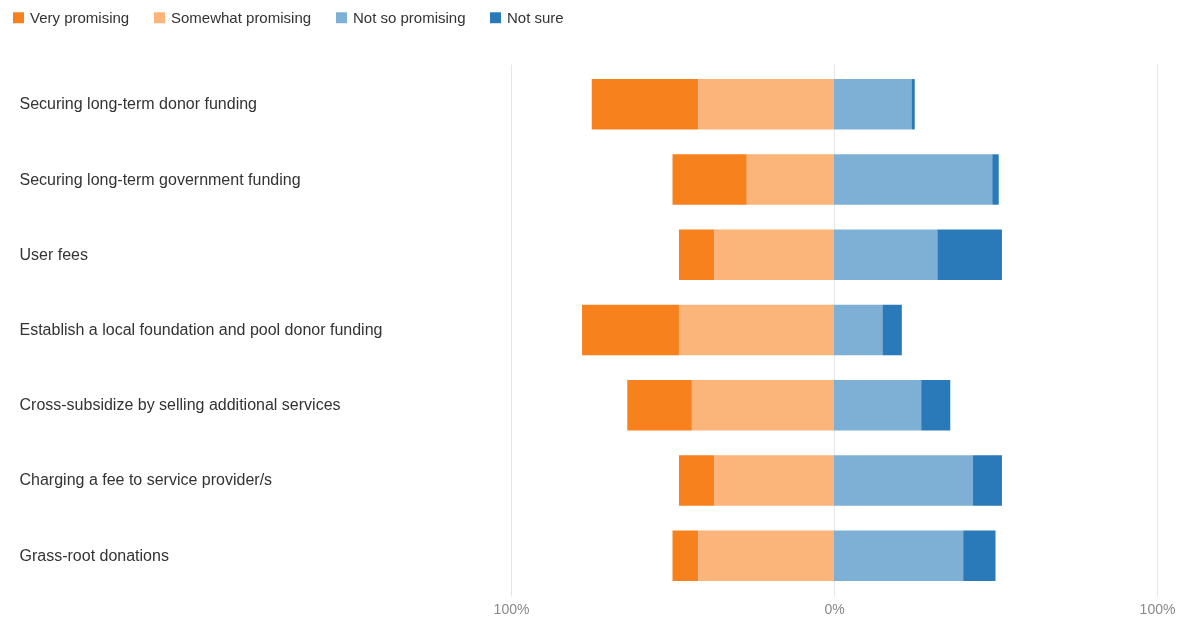 The image size is (1187, 630). Describe the element at coordinates (201, 329) in the screenshot. I see `y-tick-label: Establish a local foundation and pool donor funding` at that location.